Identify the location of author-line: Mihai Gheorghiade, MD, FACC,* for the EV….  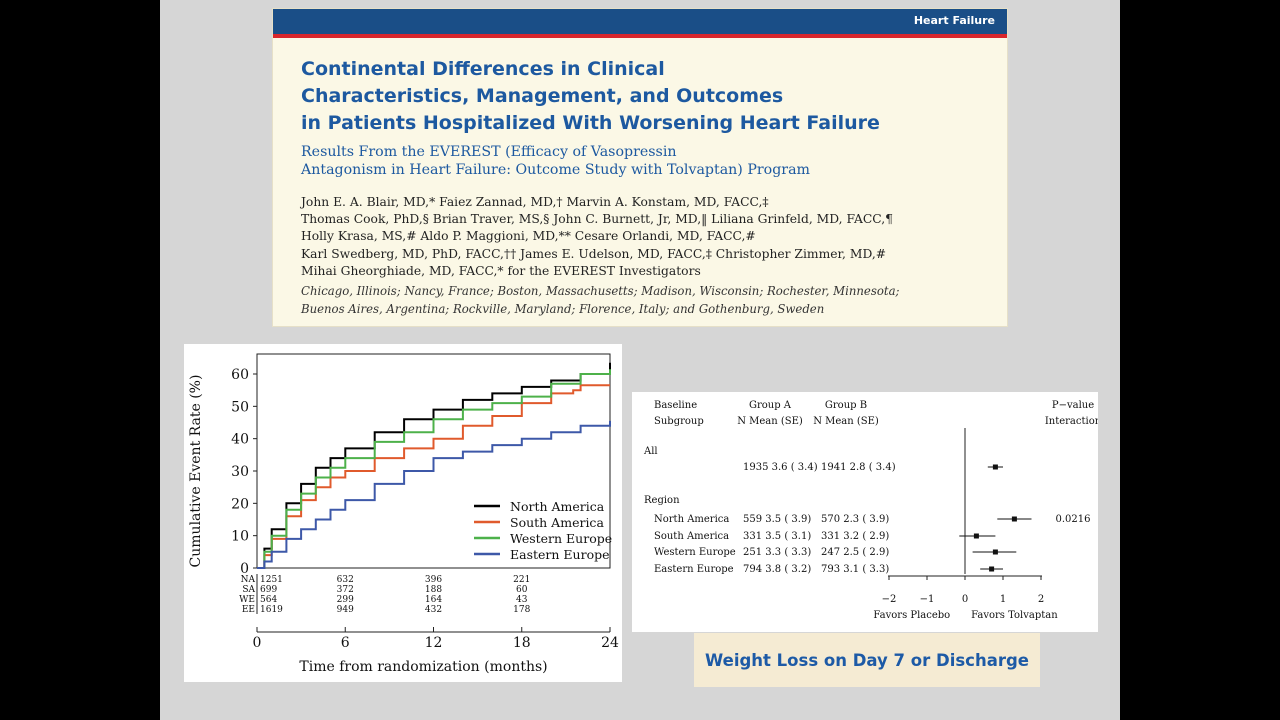
(501, 270).